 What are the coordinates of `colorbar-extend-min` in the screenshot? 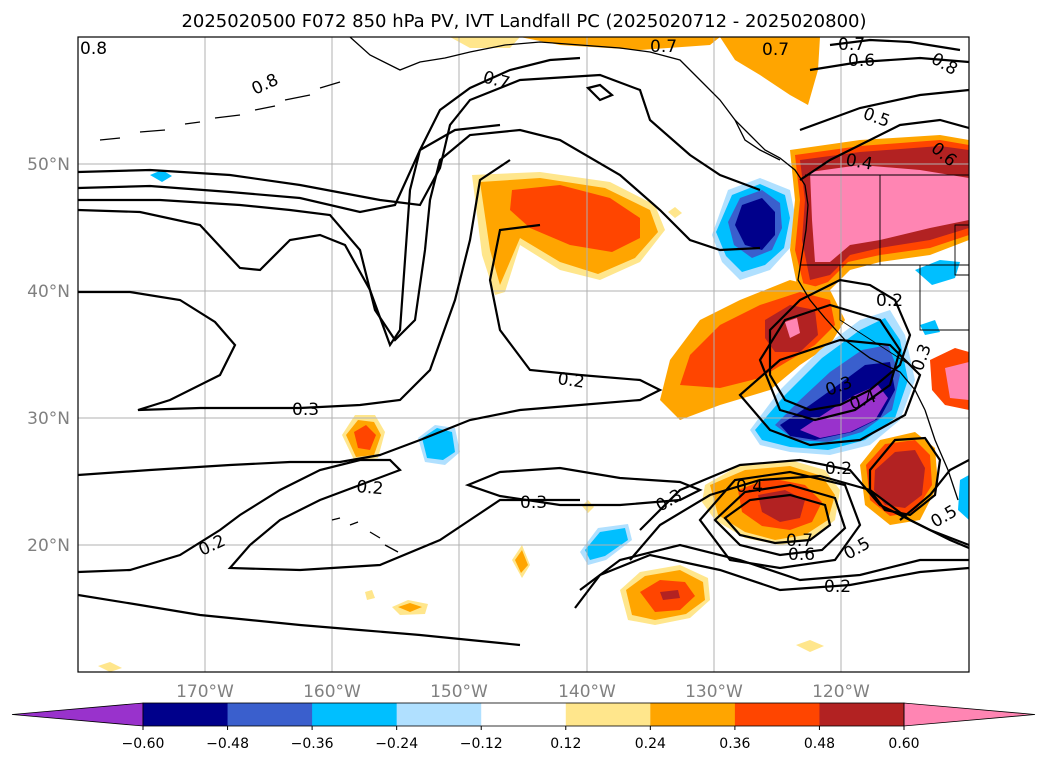 It's located at (77, 714).